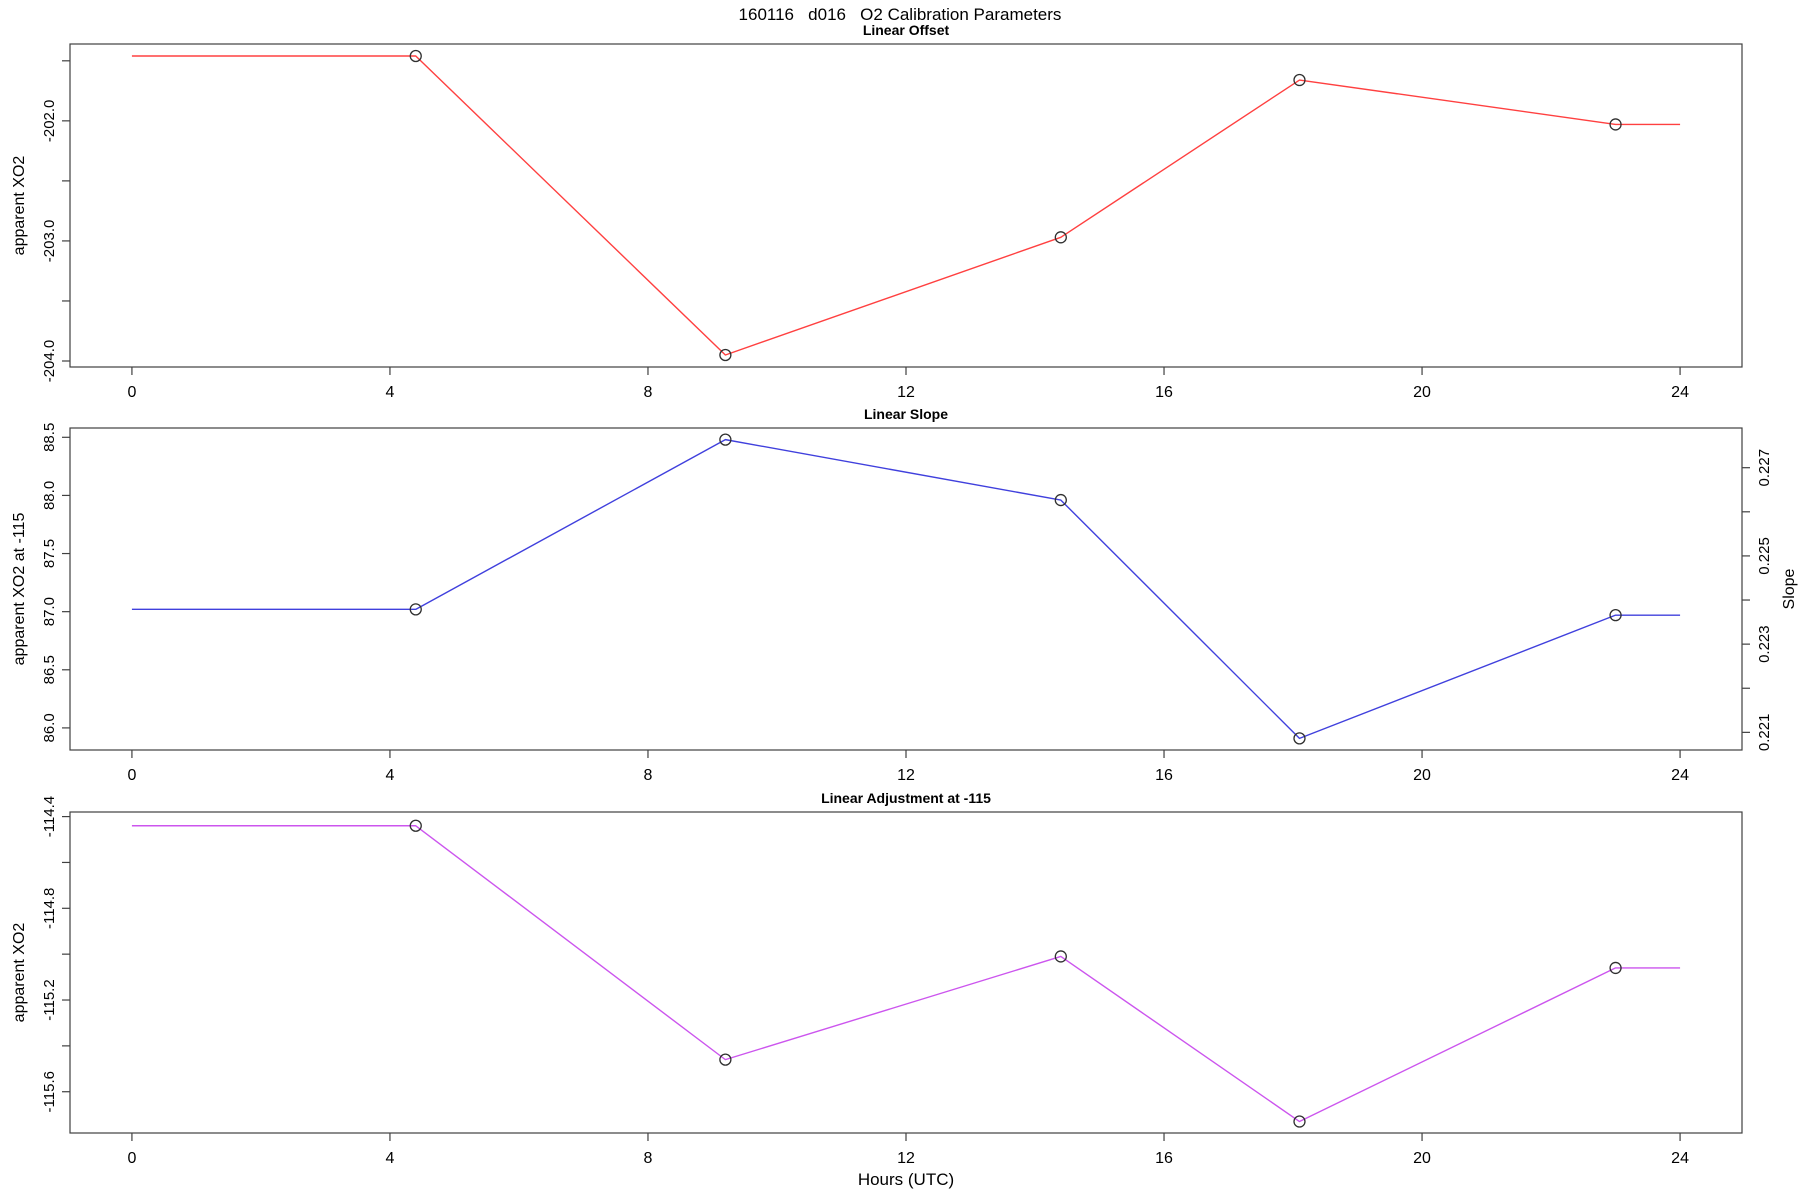 The image size is (1800, 1200). What do you see at coordinates (49, 727) in the screenshot?
I see `y-tick-label: 86.0` at bounding box center [49, 727].